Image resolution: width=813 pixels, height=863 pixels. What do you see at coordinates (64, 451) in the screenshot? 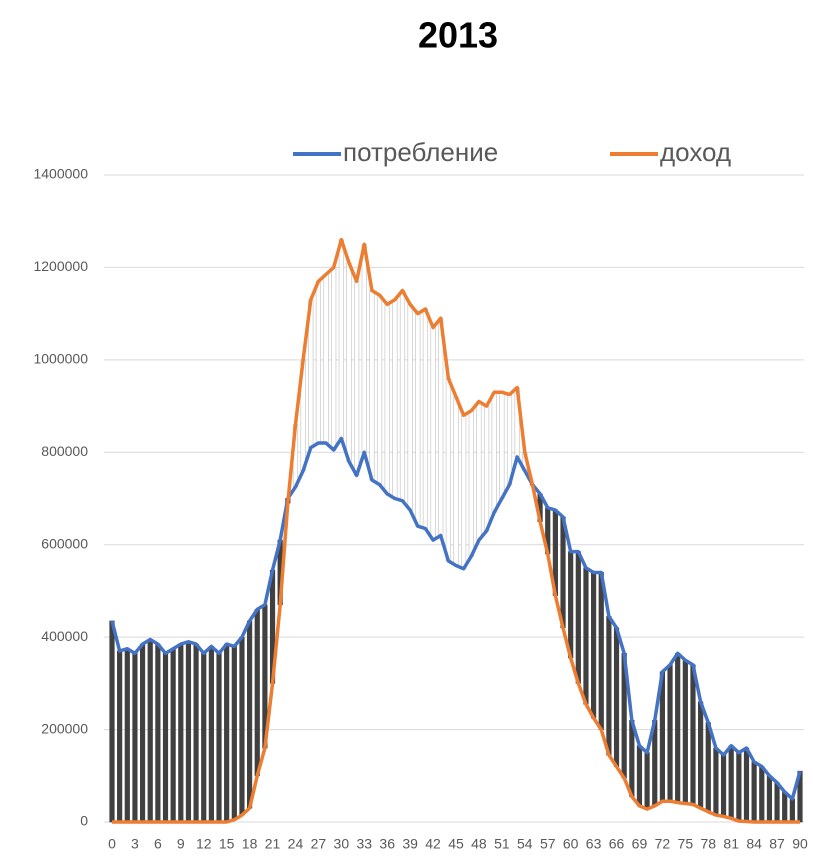
I see `y-tick-label: 800000` at bounding box center [64, 451].